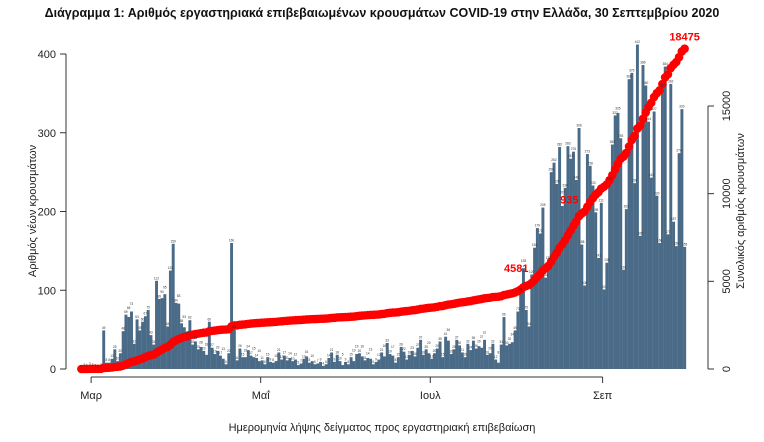 This screenshot has height=442, width=764. Describe the element at coordinates (126, 312) in the screenshot. I see `bar-value-label: 69` at that location.